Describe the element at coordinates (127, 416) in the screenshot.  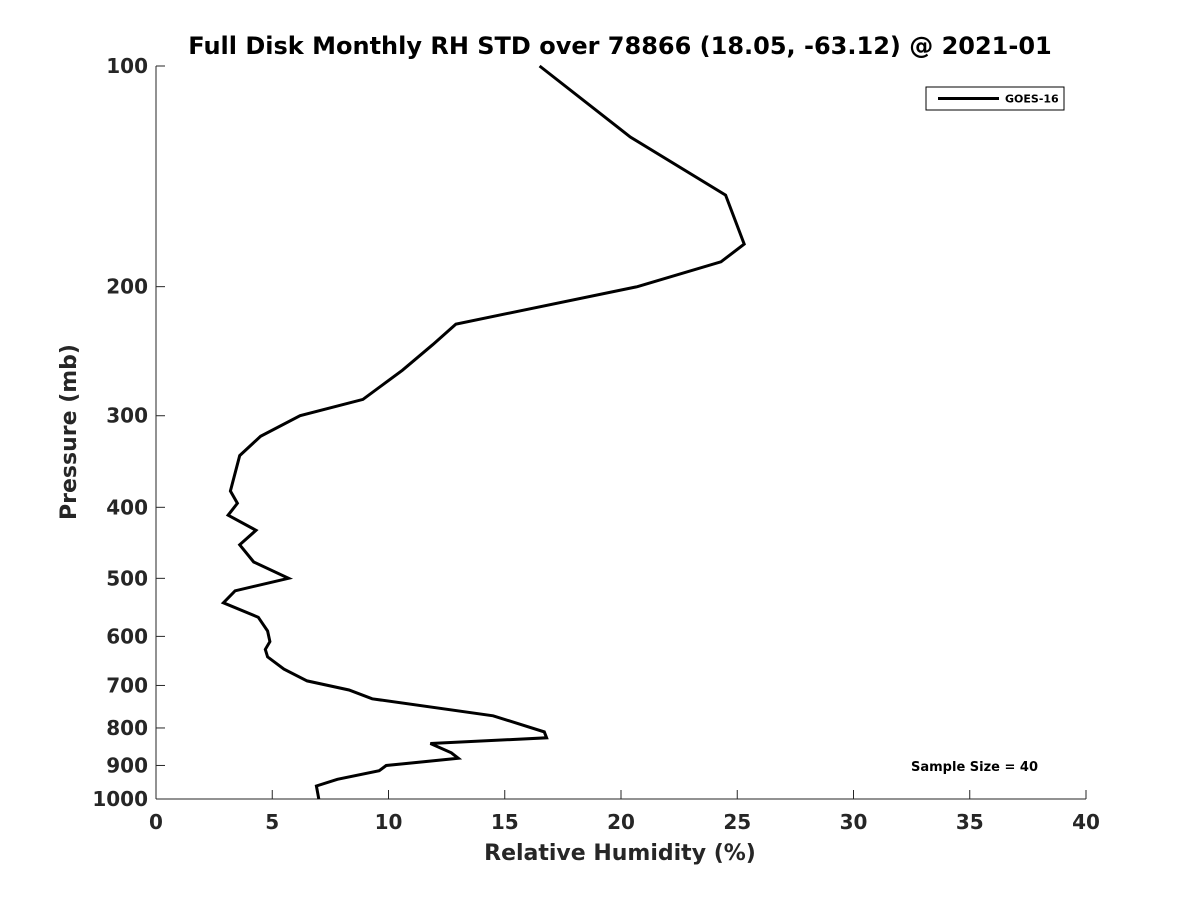
I see `y-tick-label: 300` at that location.